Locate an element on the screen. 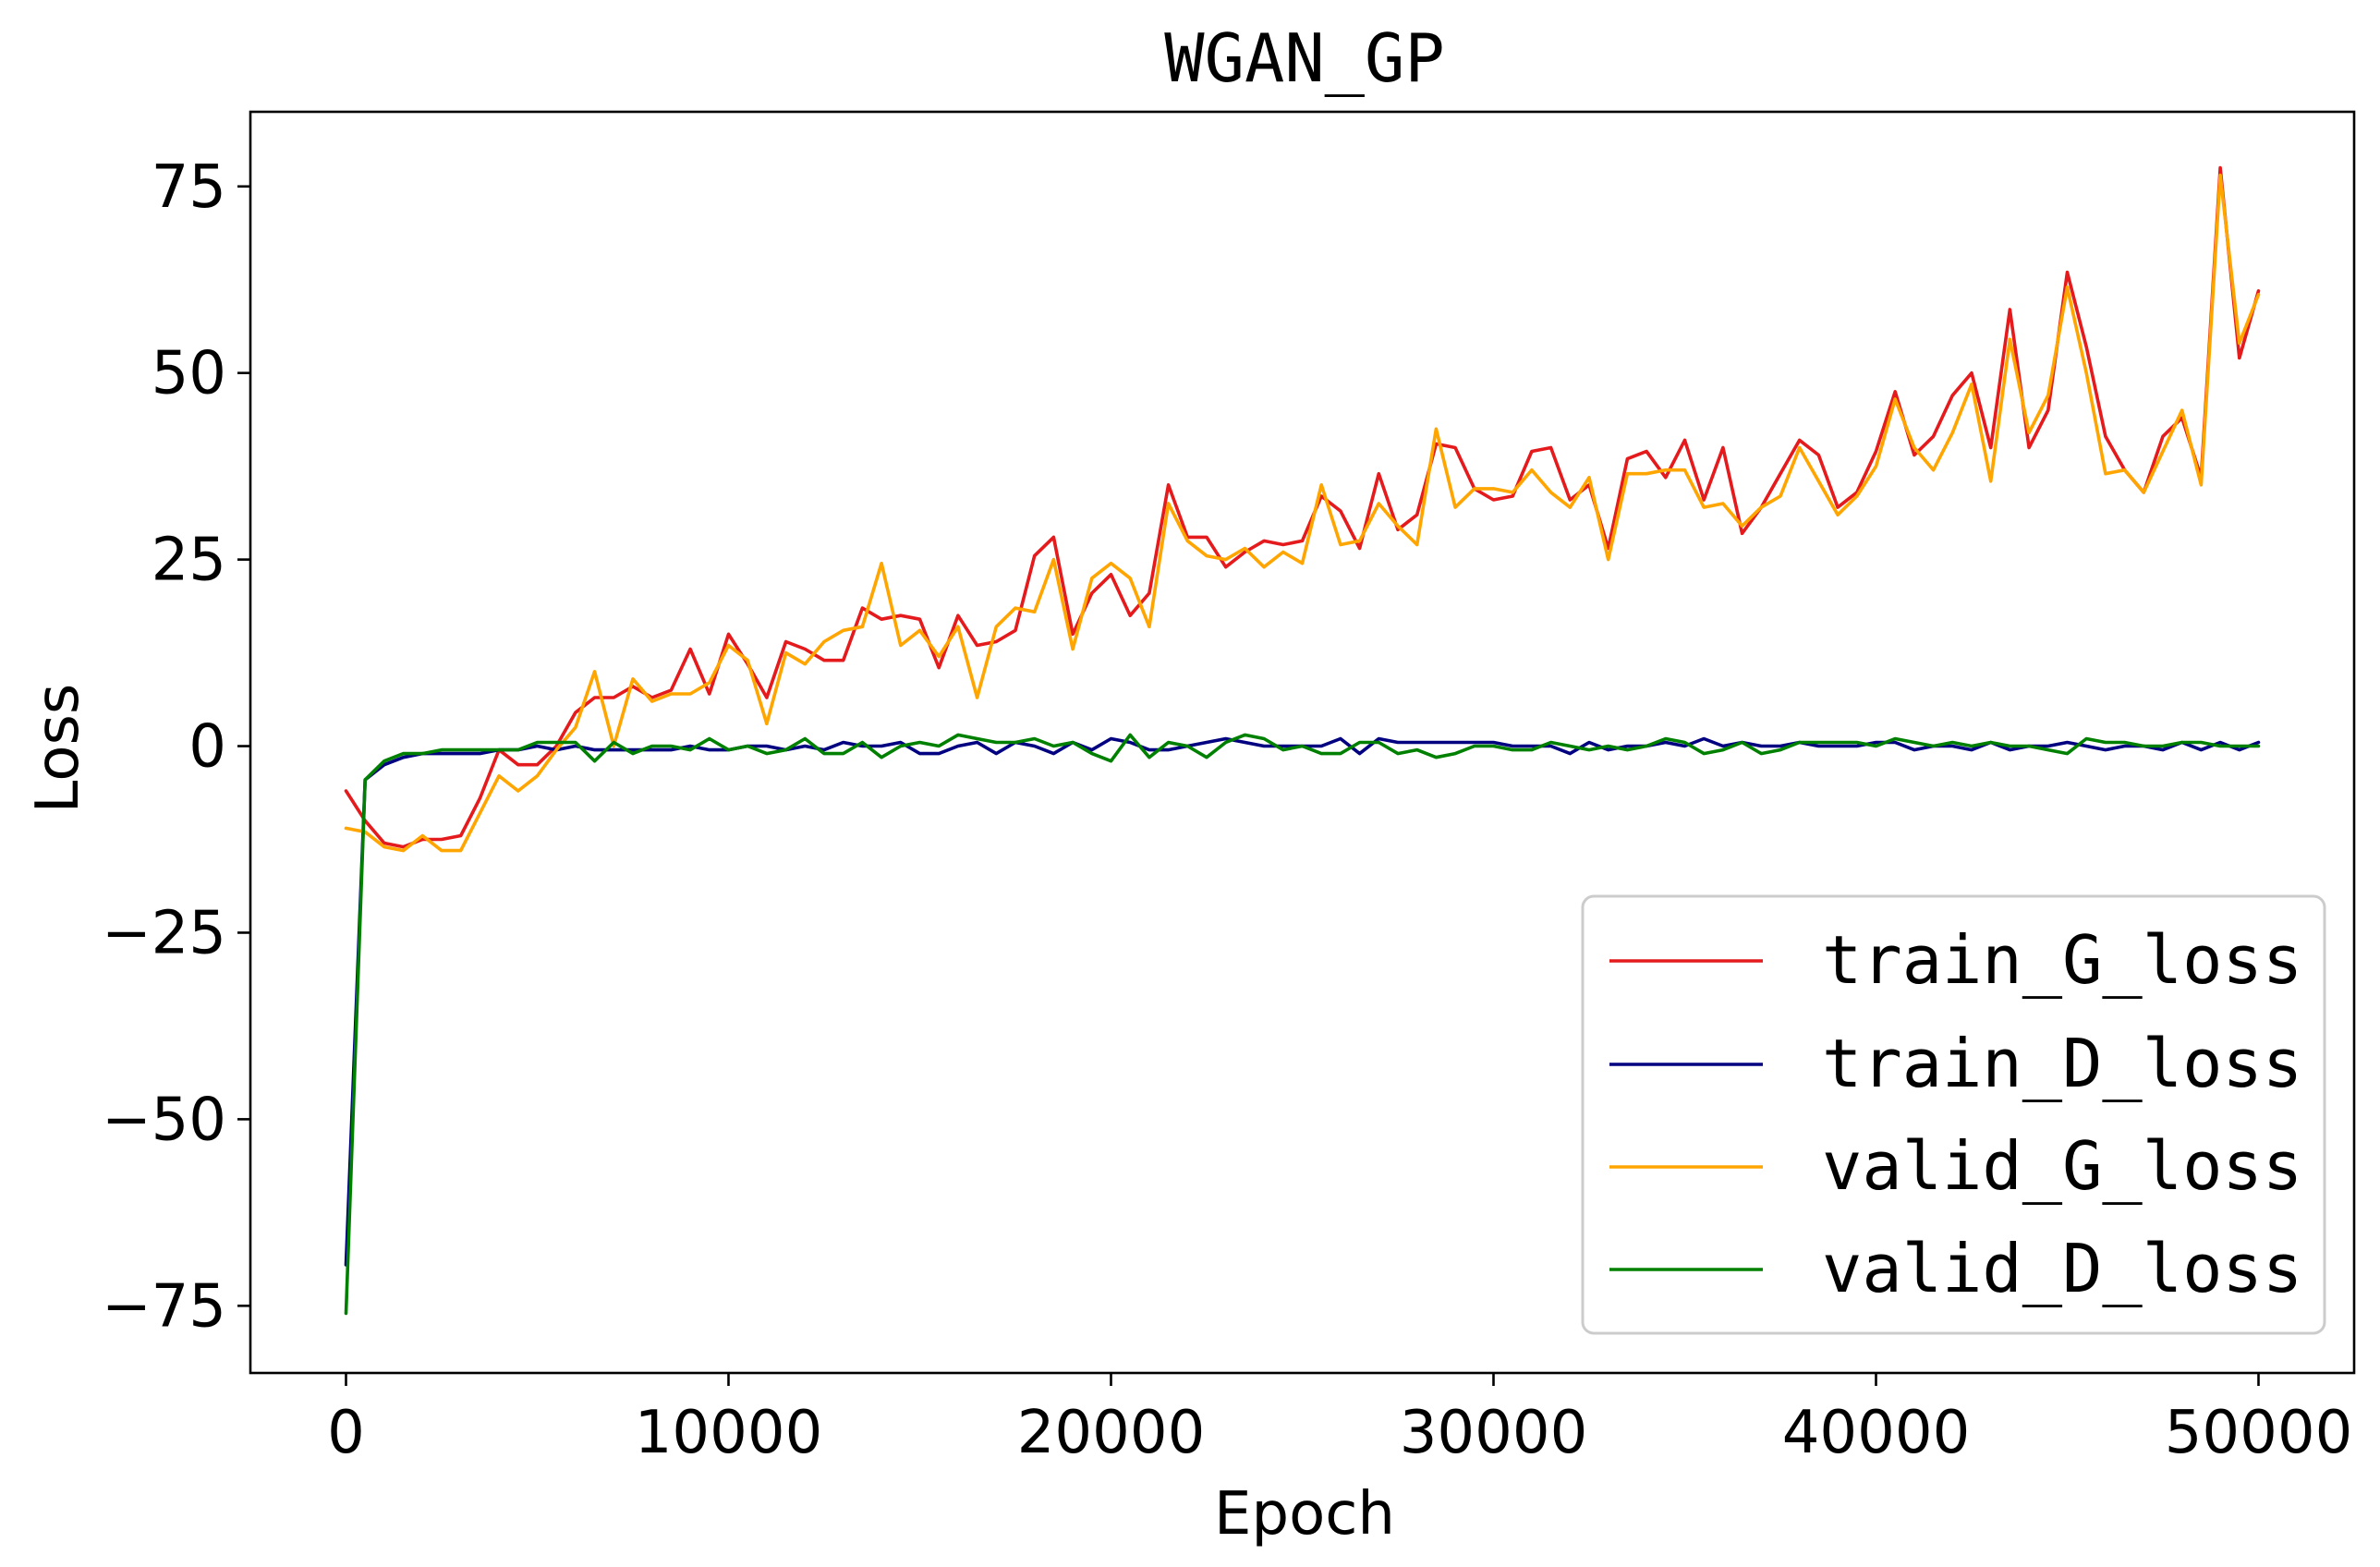  y-tick-label: −50 is located at coordinates (164, 1120).